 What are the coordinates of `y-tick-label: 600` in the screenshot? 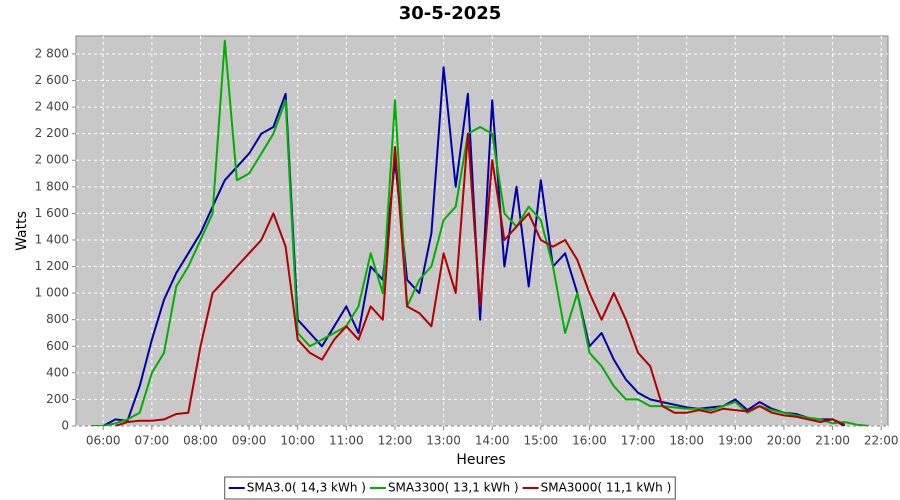 It's located at (57, 346).